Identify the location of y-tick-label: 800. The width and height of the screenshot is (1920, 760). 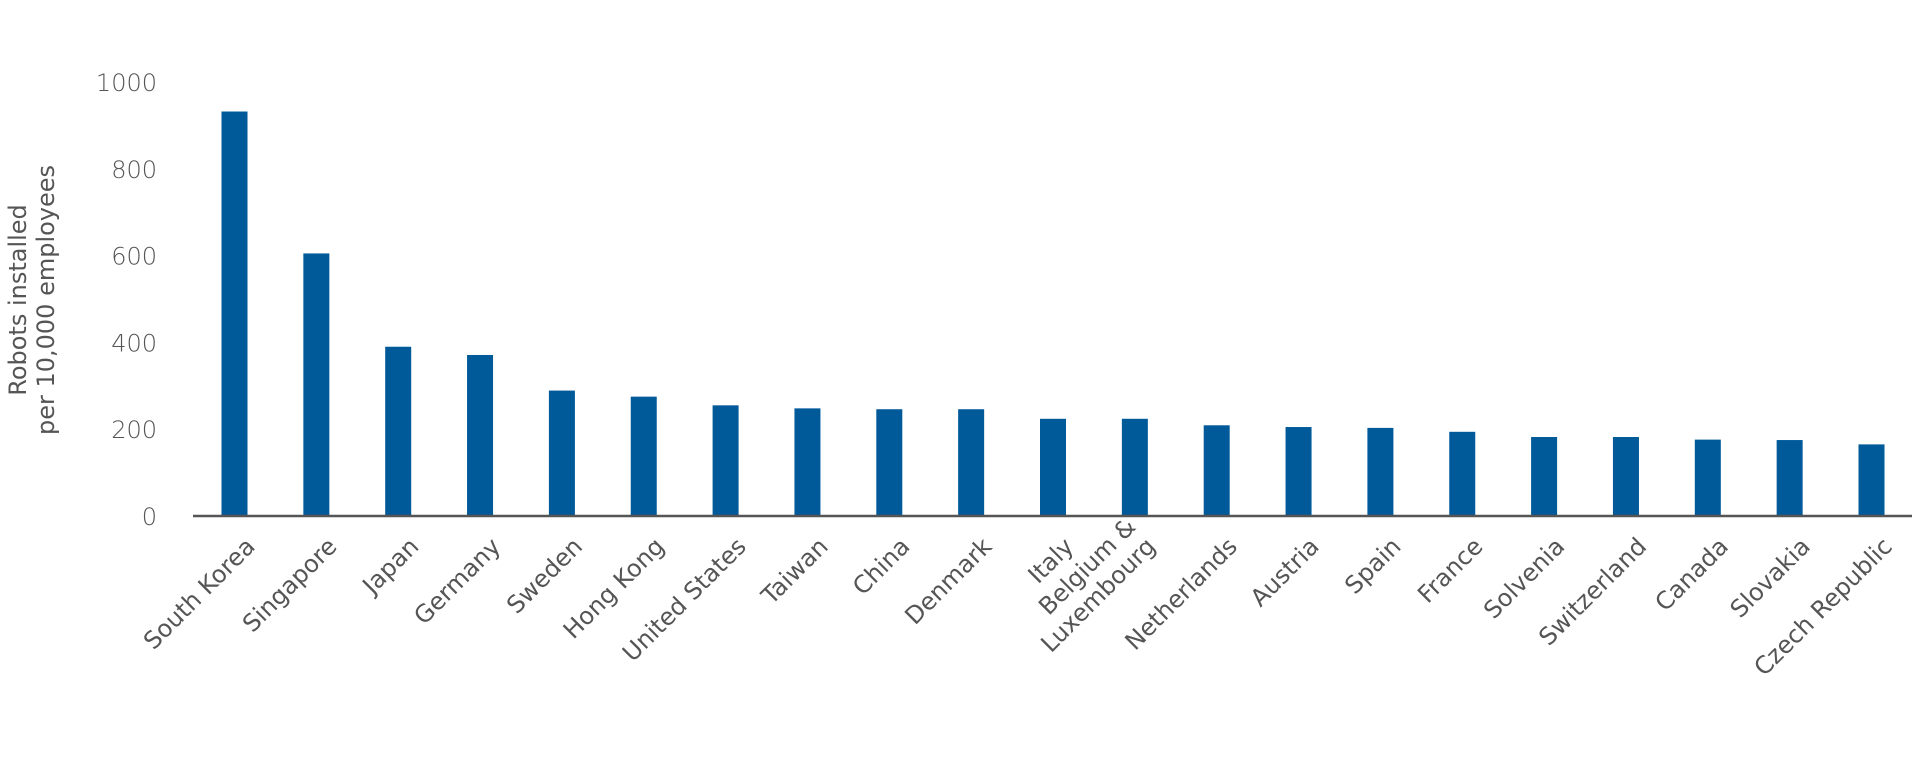
(134, 170).